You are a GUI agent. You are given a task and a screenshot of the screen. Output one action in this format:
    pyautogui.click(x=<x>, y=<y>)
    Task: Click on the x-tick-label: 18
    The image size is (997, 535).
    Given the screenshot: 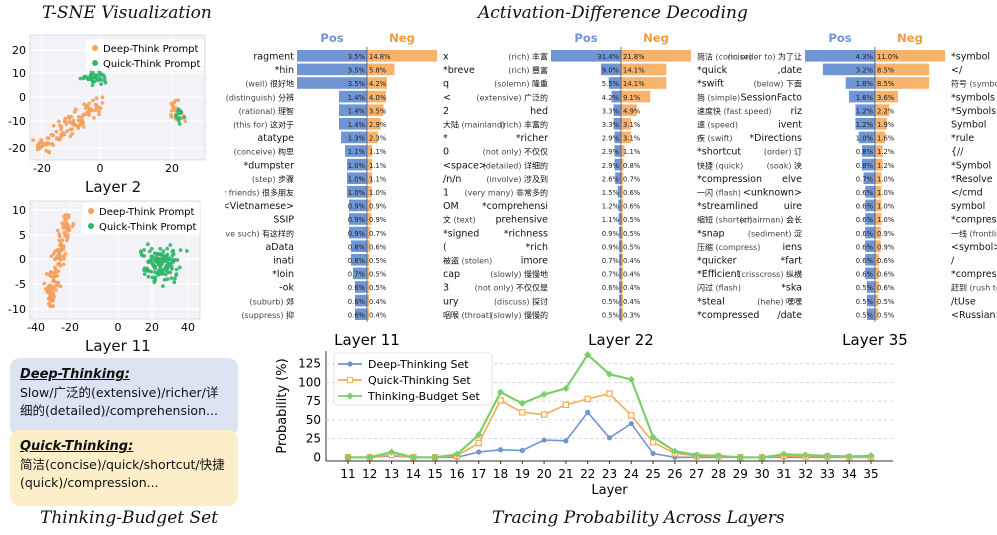 What is the action you would take?
    pyautogui.click(x=500, y=474)
    